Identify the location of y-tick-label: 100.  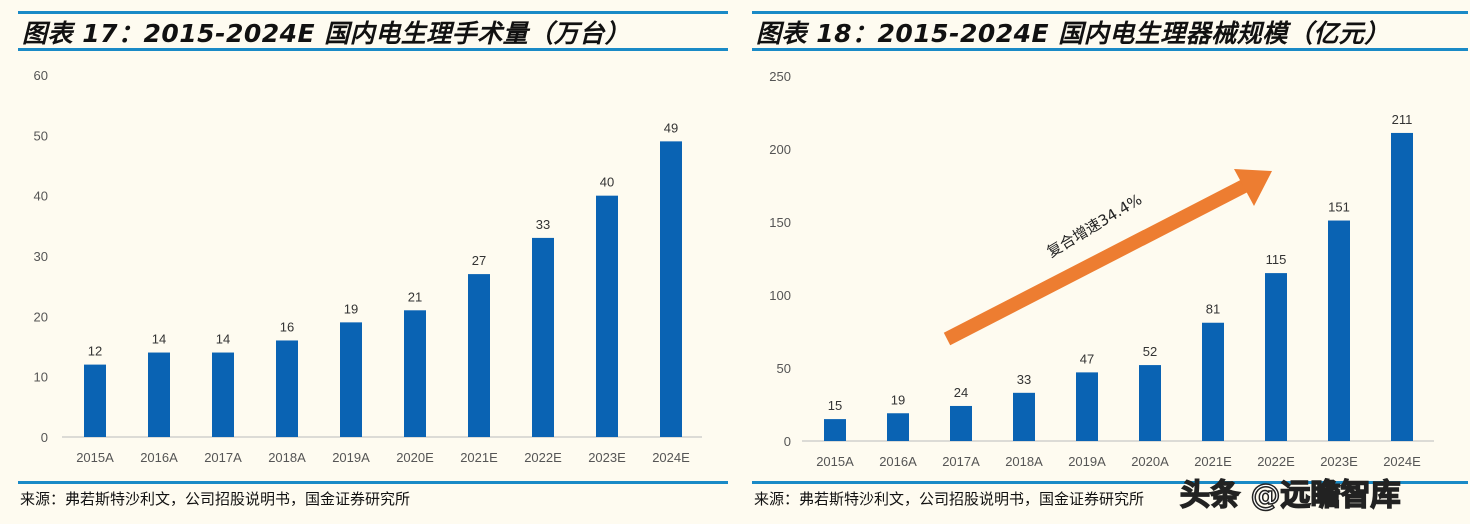
(780, 295).